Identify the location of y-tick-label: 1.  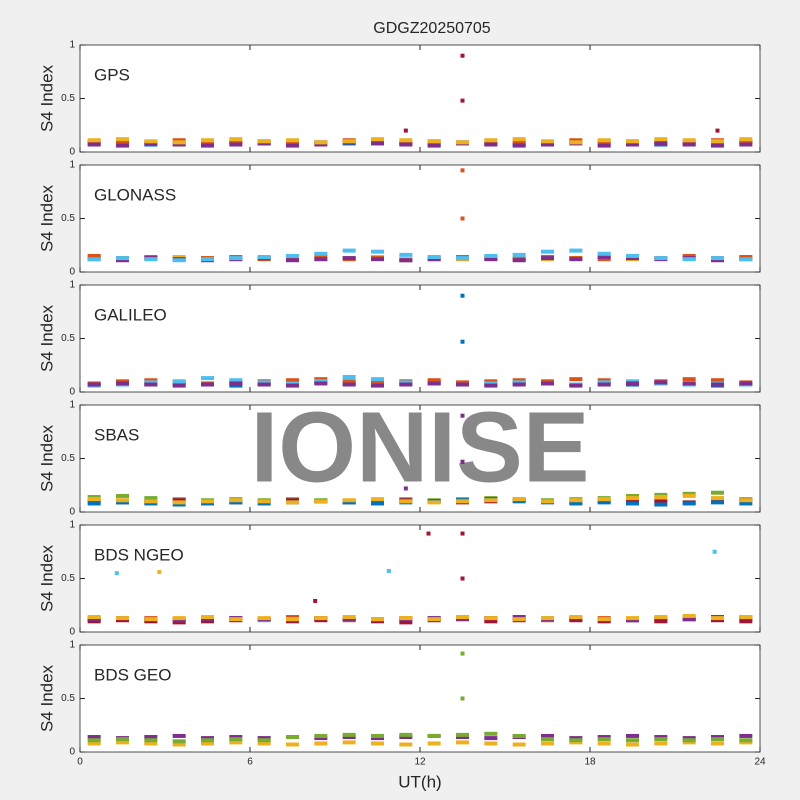
(72, 405).